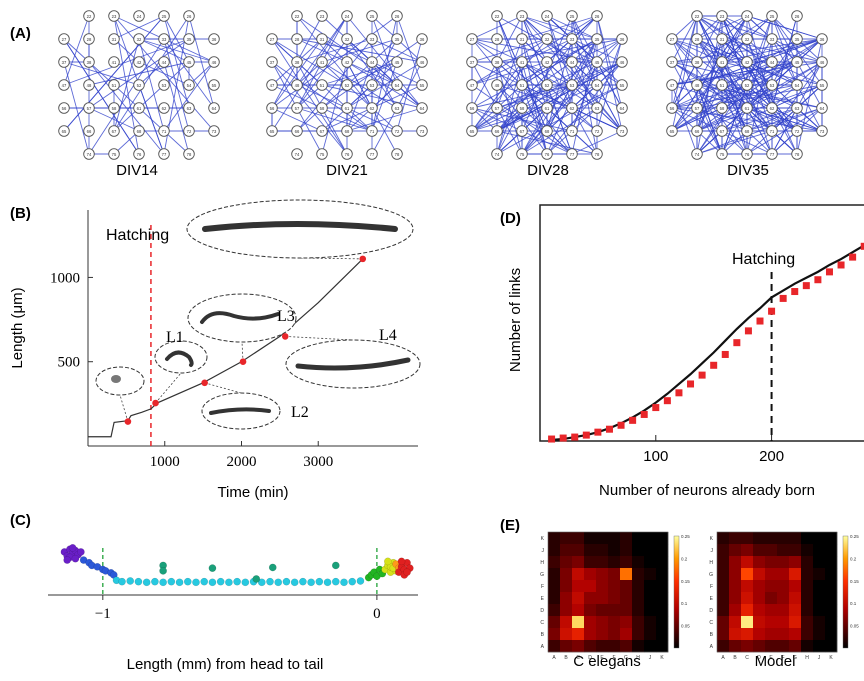  Describe the element at coordinates (723, 658) in the screenshot. I see `heatmap-col-label: A` at that location.